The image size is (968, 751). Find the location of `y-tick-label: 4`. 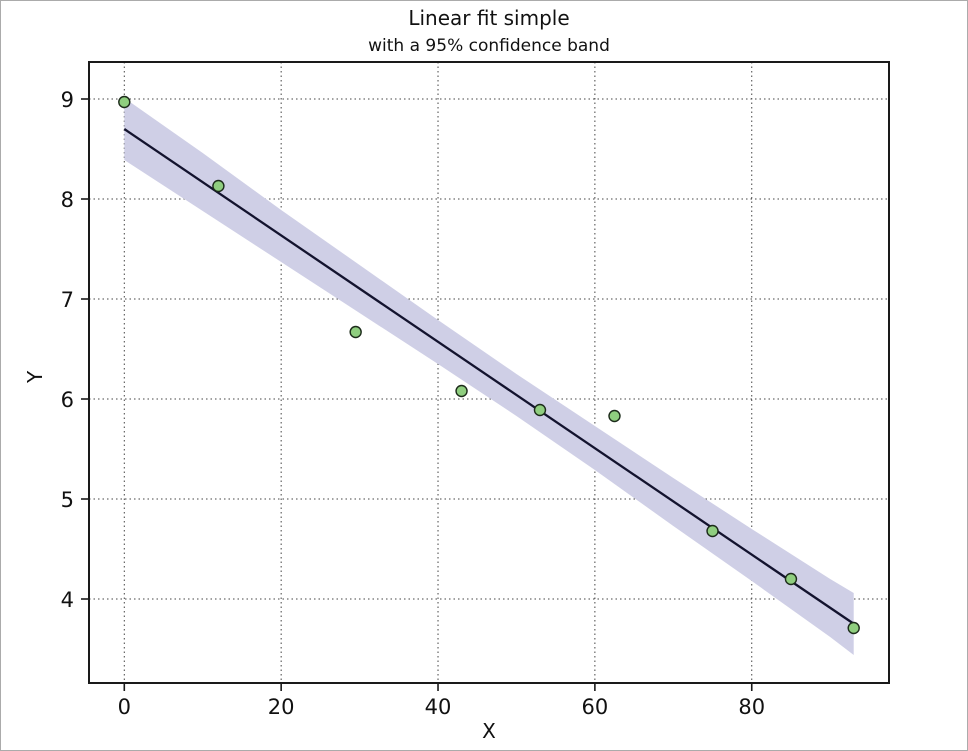

y-tick-label: 4 is located at coordinates (67, 600).